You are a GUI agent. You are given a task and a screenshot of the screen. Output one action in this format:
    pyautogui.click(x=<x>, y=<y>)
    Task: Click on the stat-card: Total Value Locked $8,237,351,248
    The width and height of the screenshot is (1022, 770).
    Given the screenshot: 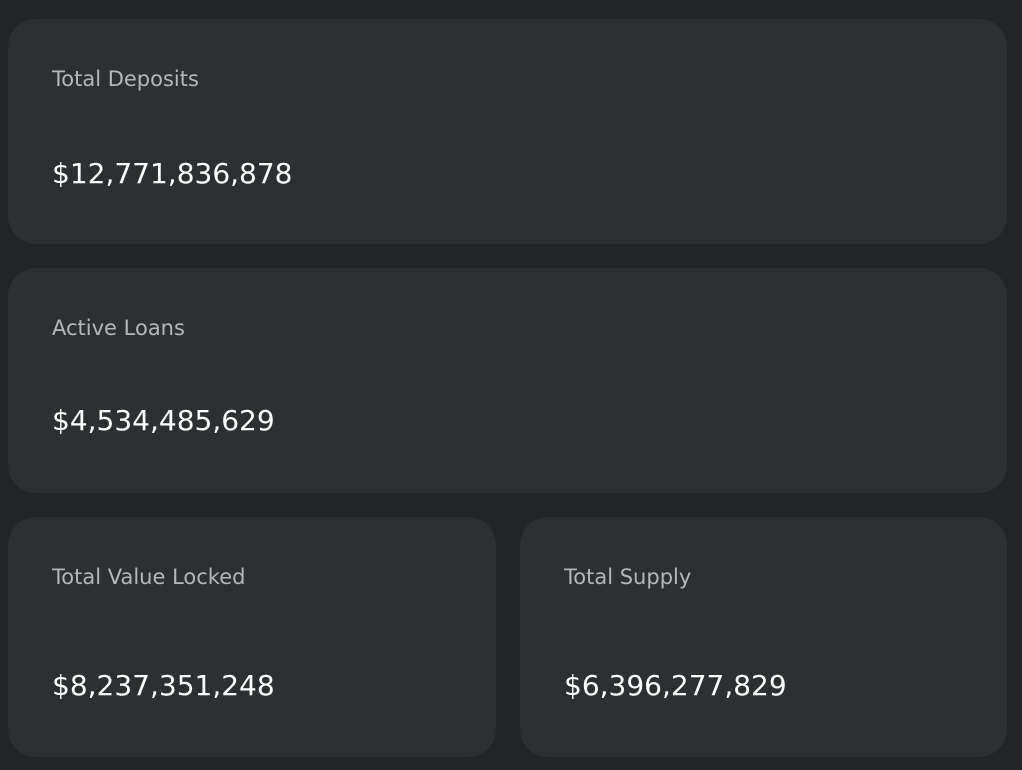 What is the action you would take?
    pyautogui.click(x=252, y=637)
    